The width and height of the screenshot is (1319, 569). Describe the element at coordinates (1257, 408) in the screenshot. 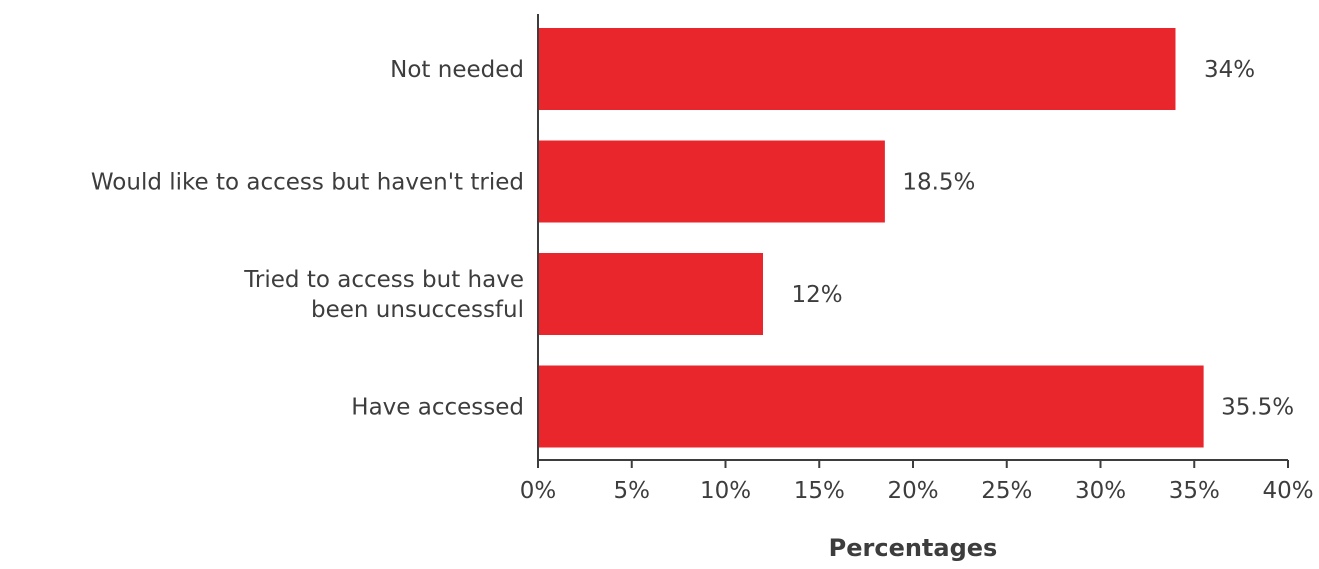

I see `data-label: 35.5%` at that location.